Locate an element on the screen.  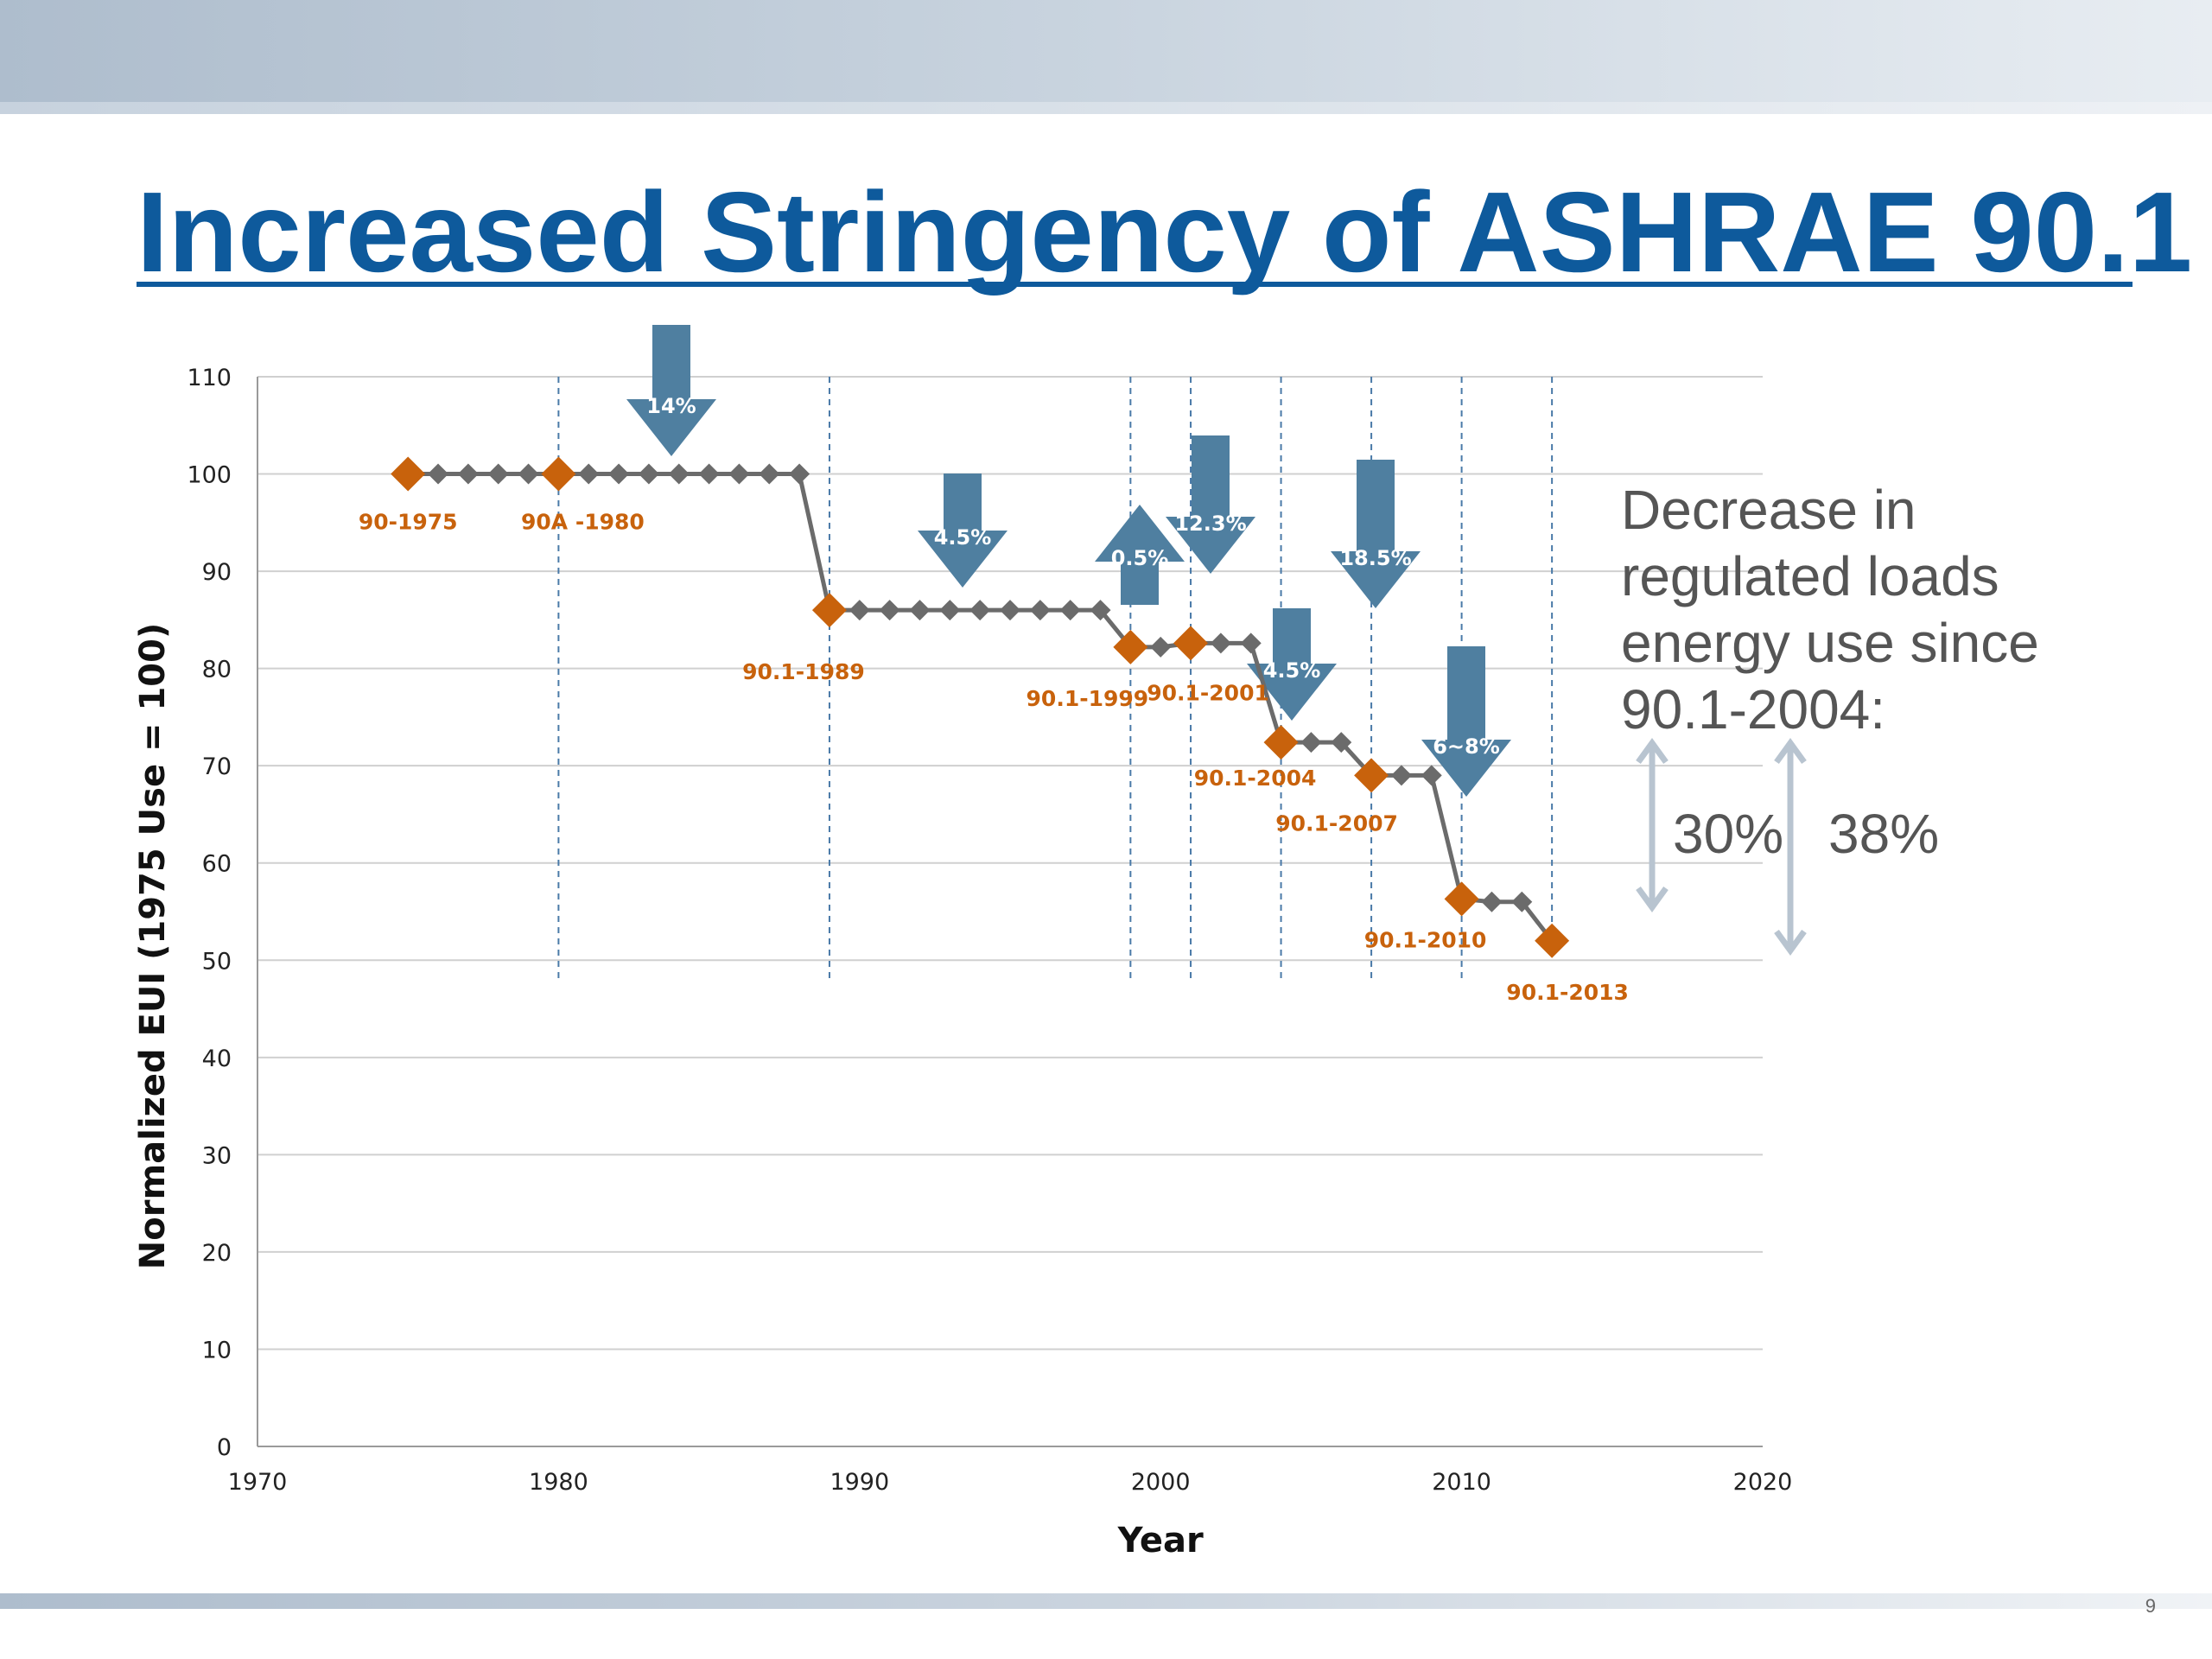
y-tick-label: 30 is located at coordinates (217, 1155).